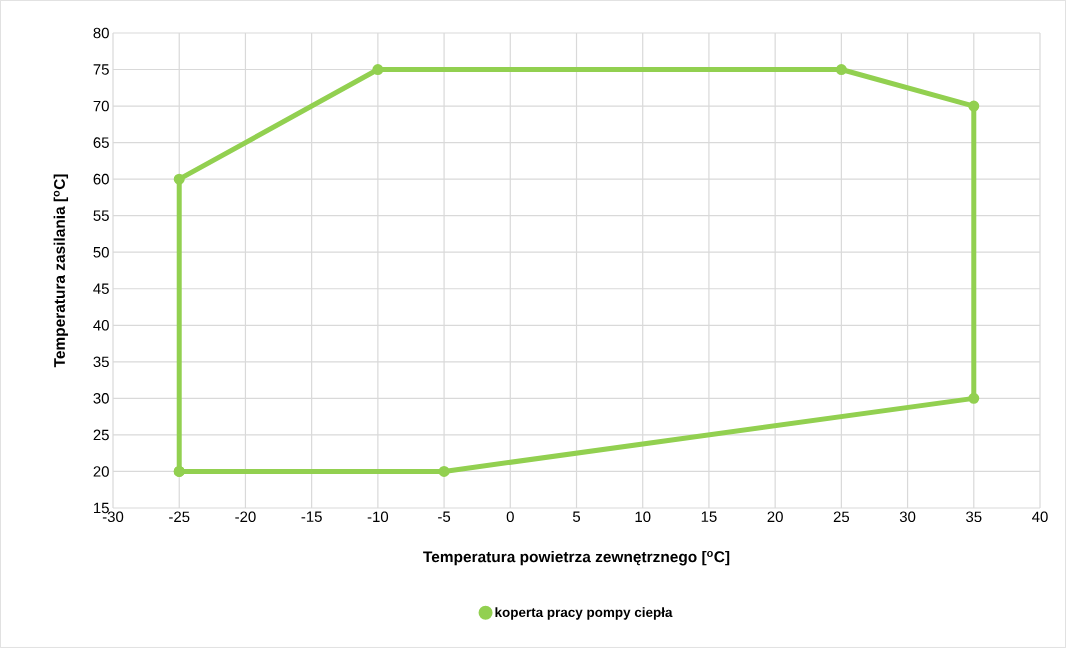  I want to click on x-tick-label: 25, so click(841, 517).